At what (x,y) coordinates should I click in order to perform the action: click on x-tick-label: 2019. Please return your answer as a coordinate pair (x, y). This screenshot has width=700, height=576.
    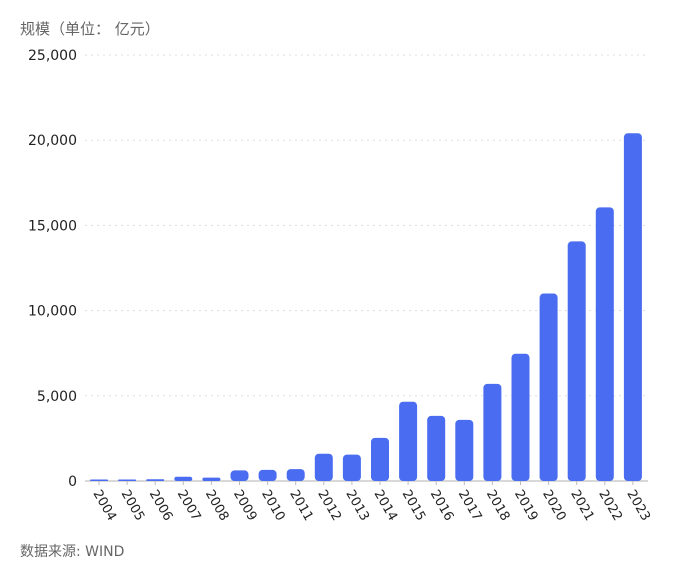
    Looking at the image, I should click on (526, 506).